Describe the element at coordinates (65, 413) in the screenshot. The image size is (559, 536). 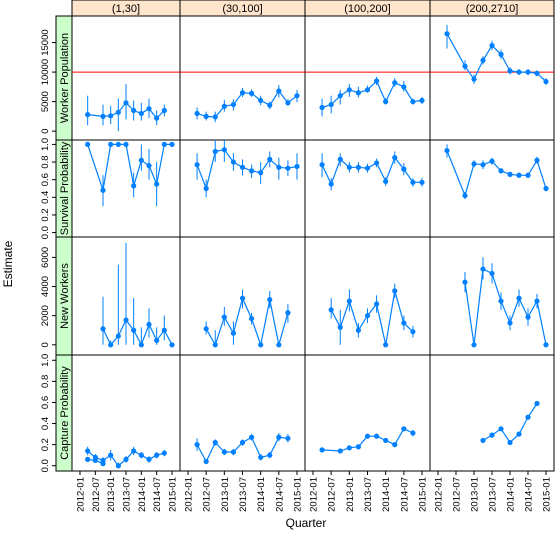
I see `row-strip-label: Capture Probability` at that location.